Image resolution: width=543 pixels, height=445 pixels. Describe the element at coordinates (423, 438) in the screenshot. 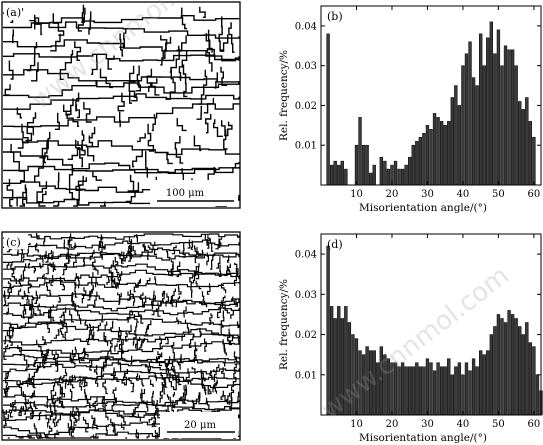

I see `x-axis-title: Misorientation angle/(°)` at that location.